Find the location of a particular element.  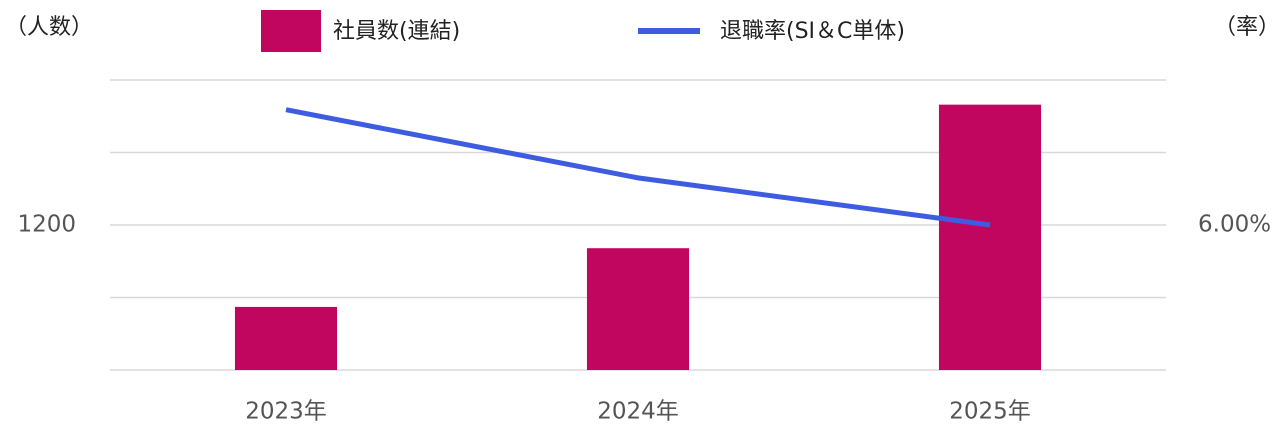

y2-tick-label: 6.00% is located at coordinates (1234, 225).